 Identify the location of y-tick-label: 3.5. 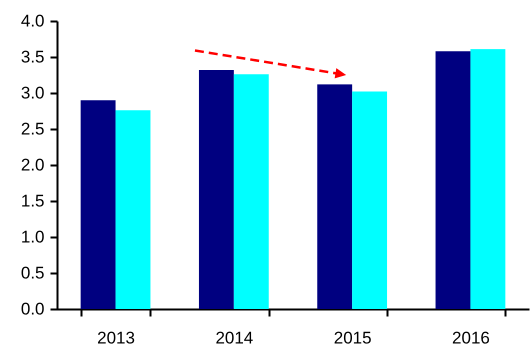
(32, 57).